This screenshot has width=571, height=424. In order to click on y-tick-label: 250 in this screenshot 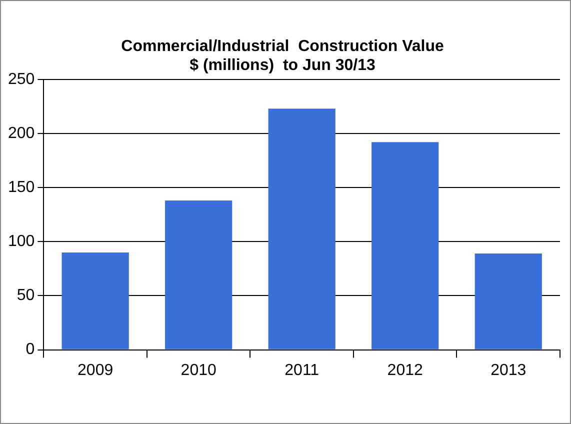, I will do `click(21, 79)`.